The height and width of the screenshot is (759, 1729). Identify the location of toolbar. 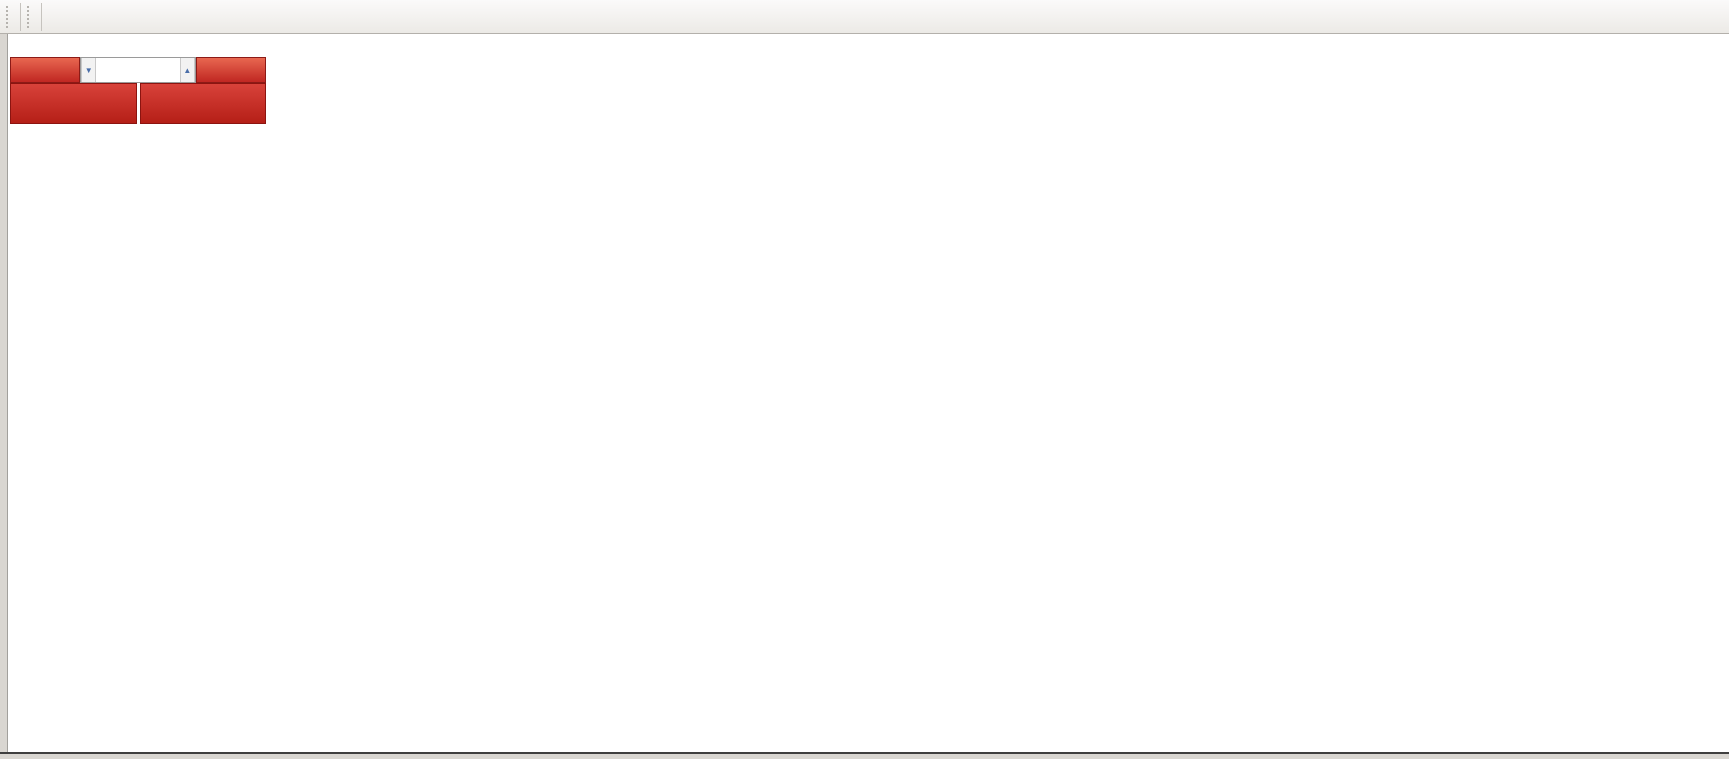
(864, 17).